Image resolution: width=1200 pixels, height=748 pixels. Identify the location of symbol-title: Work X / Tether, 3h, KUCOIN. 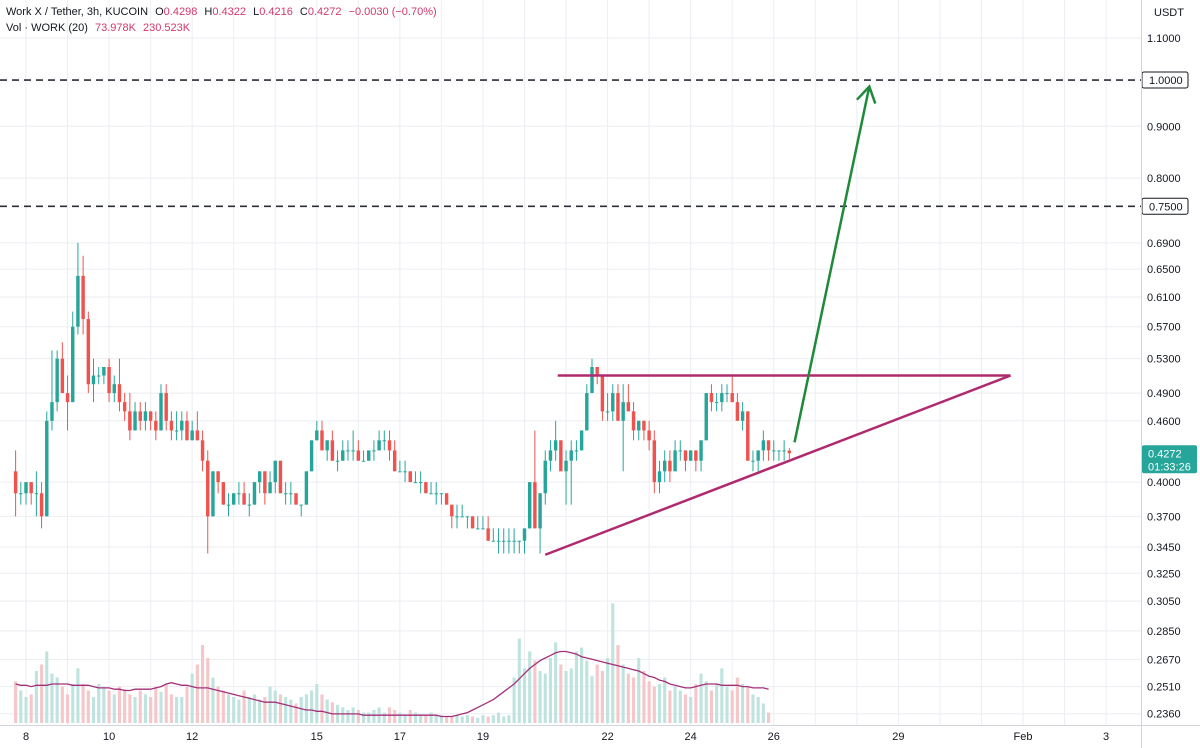
(77, 12).